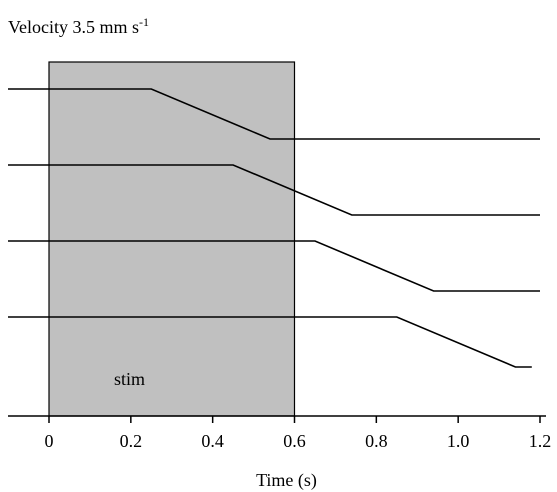 The width and height of the screenshot is (557, 492). What do you see at coordinates (73, 27) in the screenshot?
I see `chart-title-main: Velocity 3.5 mm s` at bounding box center [73, 27].